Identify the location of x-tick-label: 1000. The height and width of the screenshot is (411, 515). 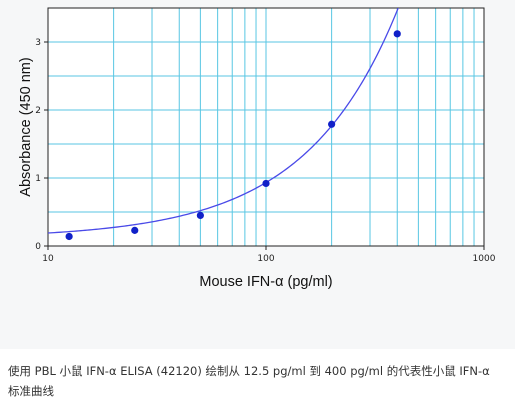
(484, 259).